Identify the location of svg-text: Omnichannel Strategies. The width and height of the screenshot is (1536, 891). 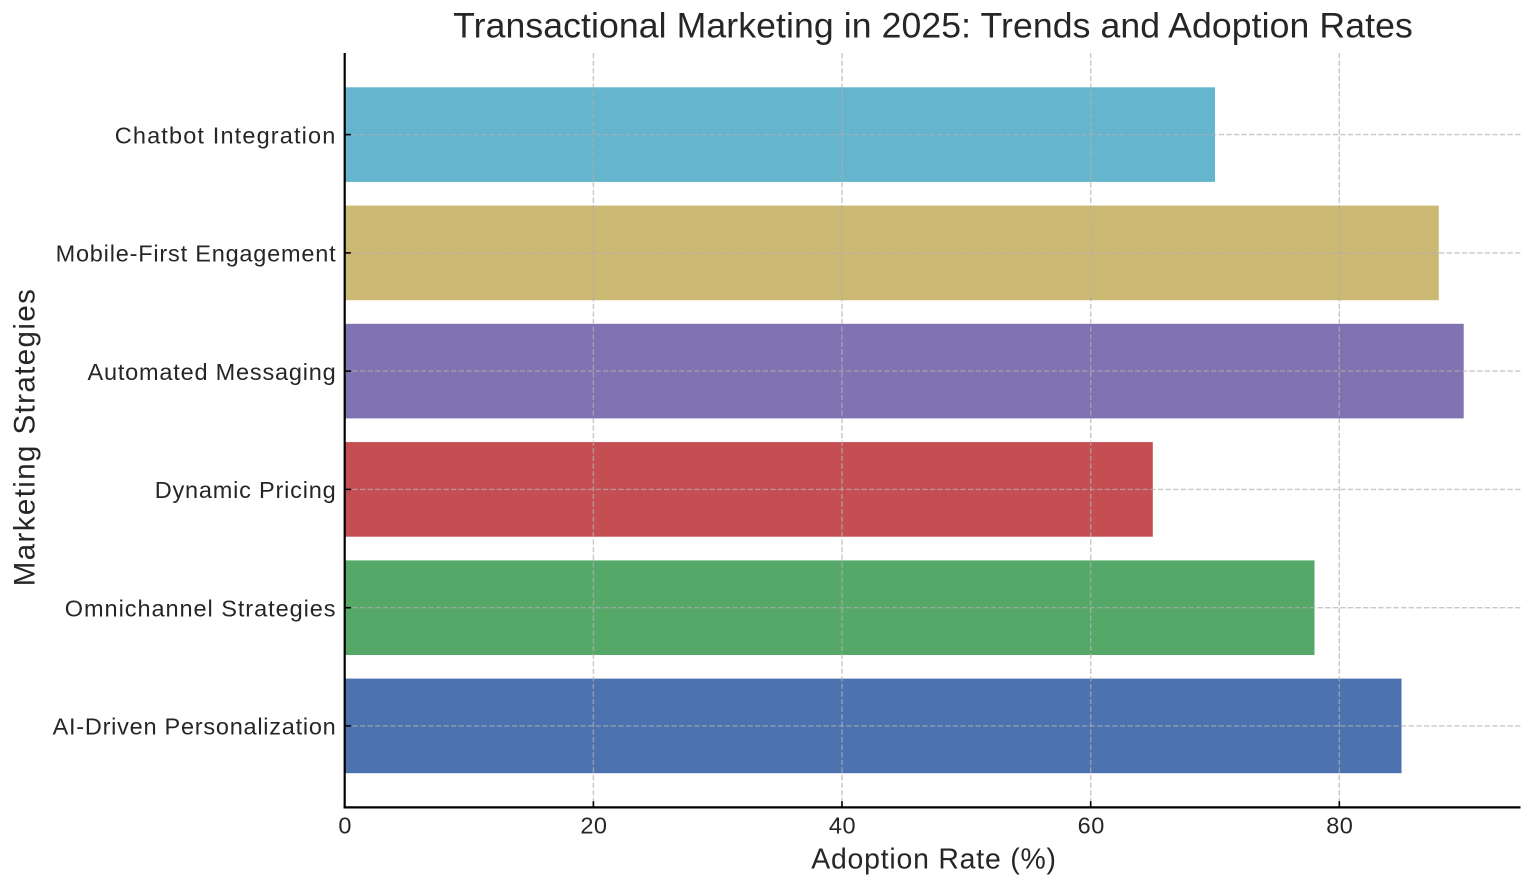
(201, 609).